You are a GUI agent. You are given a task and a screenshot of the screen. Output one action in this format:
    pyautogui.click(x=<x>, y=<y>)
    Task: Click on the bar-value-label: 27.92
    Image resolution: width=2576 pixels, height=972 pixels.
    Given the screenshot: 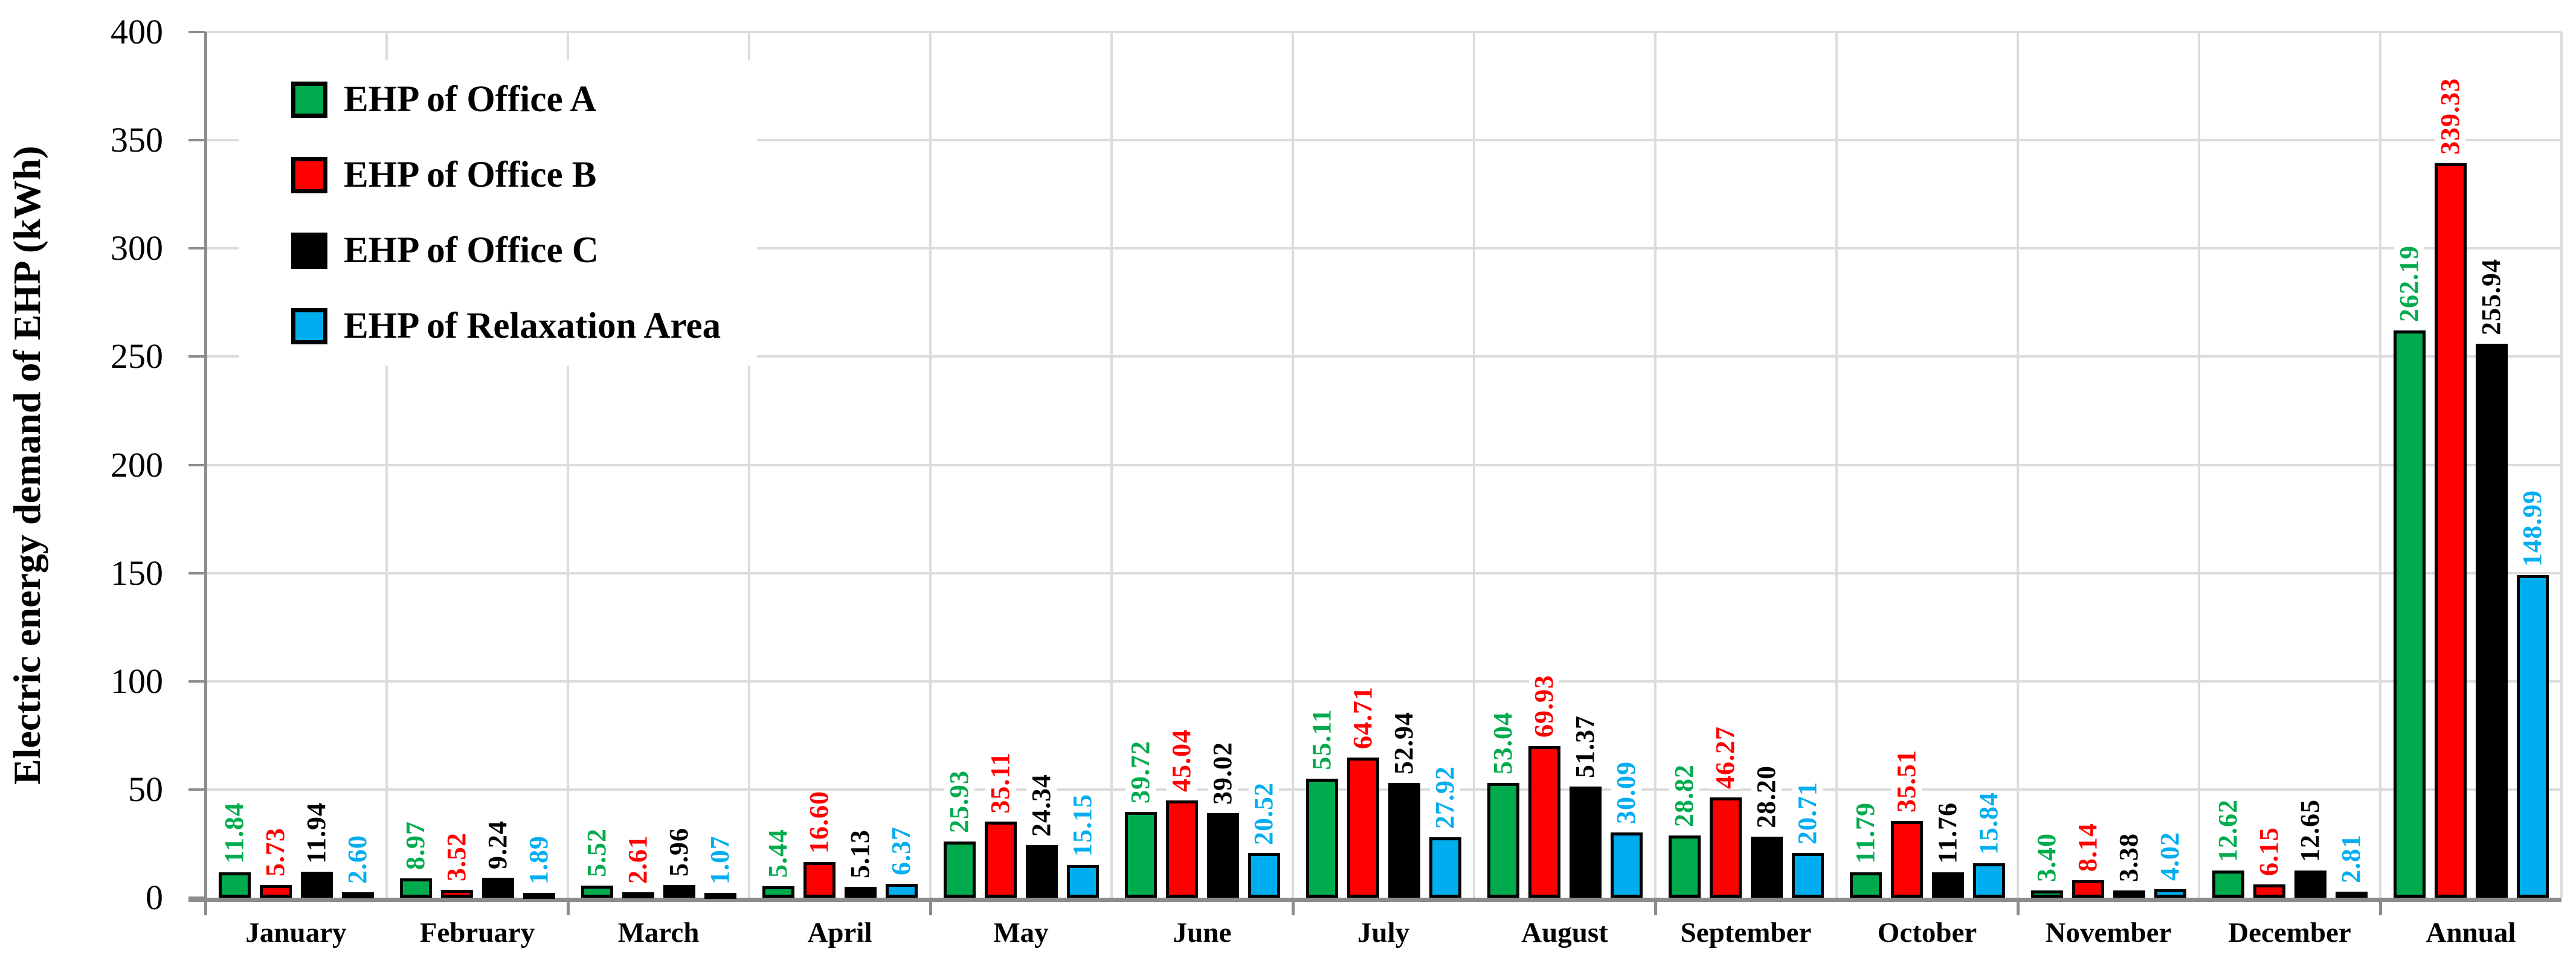 What is the action you would take?
    pyautogui.click(x=1445, y=797)
    